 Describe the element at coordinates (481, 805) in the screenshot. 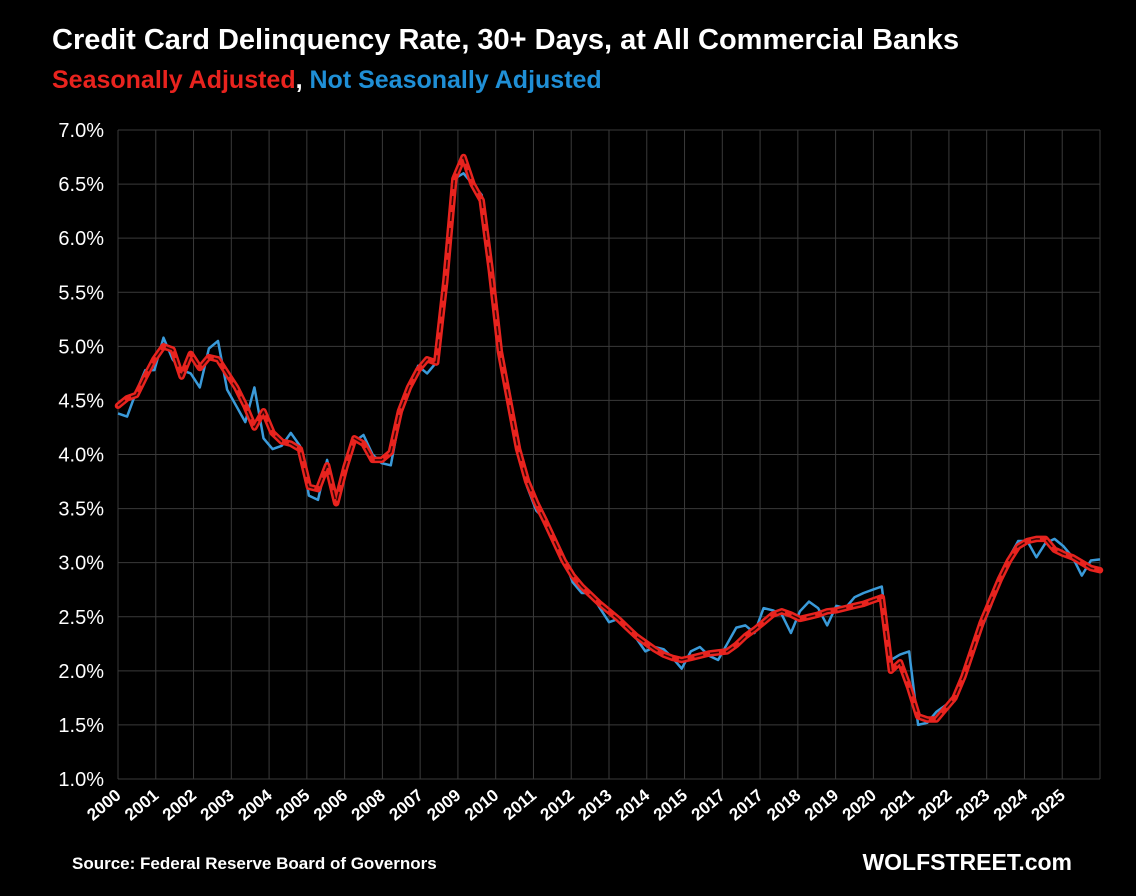

I see `x-tick-label: 2010` at that location.